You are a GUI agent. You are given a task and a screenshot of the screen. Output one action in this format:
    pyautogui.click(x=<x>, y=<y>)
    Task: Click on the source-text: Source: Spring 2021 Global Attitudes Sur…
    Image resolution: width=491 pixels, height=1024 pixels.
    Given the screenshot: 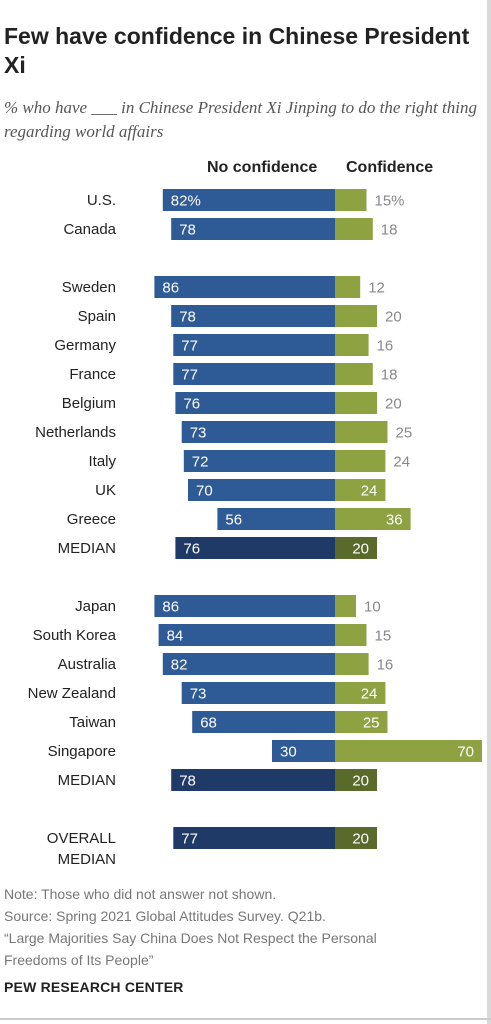 What is the action you would take?
    pyautogui.click(x=165, y=916)
    